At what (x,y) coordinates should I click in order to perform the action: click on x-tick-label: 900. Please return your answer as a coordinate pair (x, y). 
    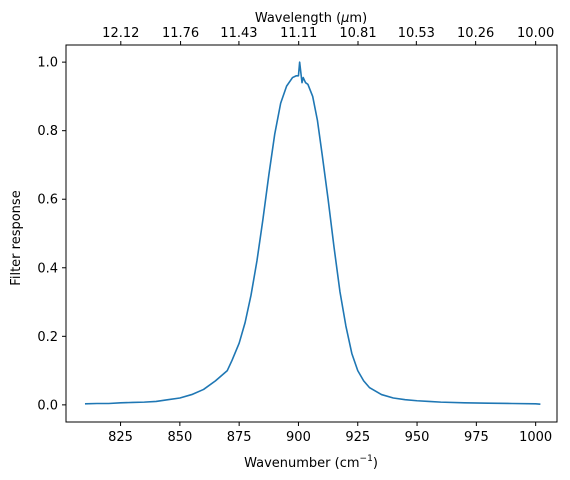
    Looking at the image, I should click on (298, 437).